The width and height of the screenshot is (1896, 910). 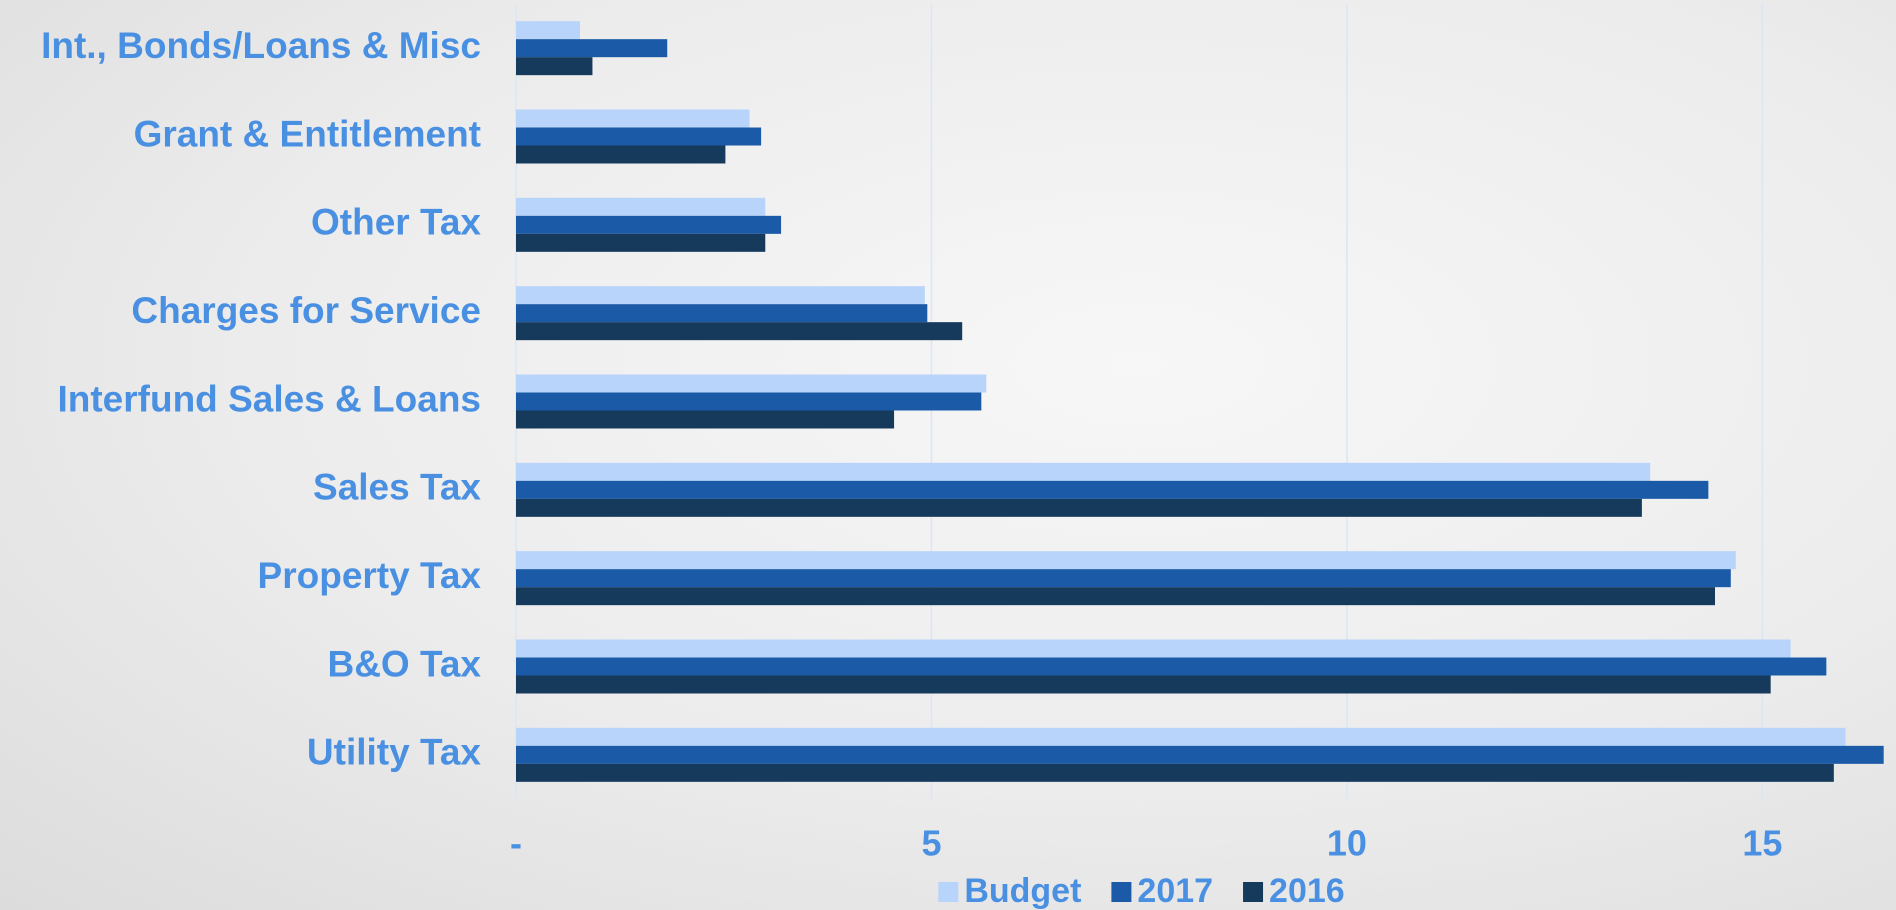 What do you see at coordinates (1762, 843) in the screenshot?
I see `x-tick-label: 15` at bounding box center [1762, 843].